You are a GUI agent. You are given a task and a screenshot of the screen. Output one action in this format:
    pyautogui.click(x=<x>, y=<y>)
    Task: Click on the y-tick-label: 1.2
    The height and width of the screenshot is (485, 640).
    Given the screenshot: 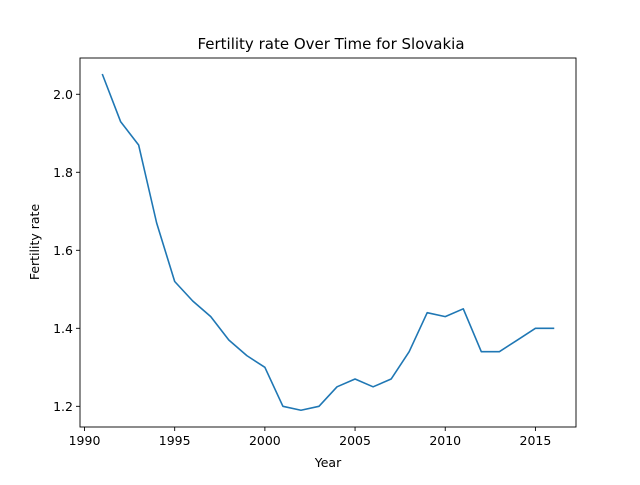 What is the action you would take?
    pyautogui.click(x=63, y=406)
    